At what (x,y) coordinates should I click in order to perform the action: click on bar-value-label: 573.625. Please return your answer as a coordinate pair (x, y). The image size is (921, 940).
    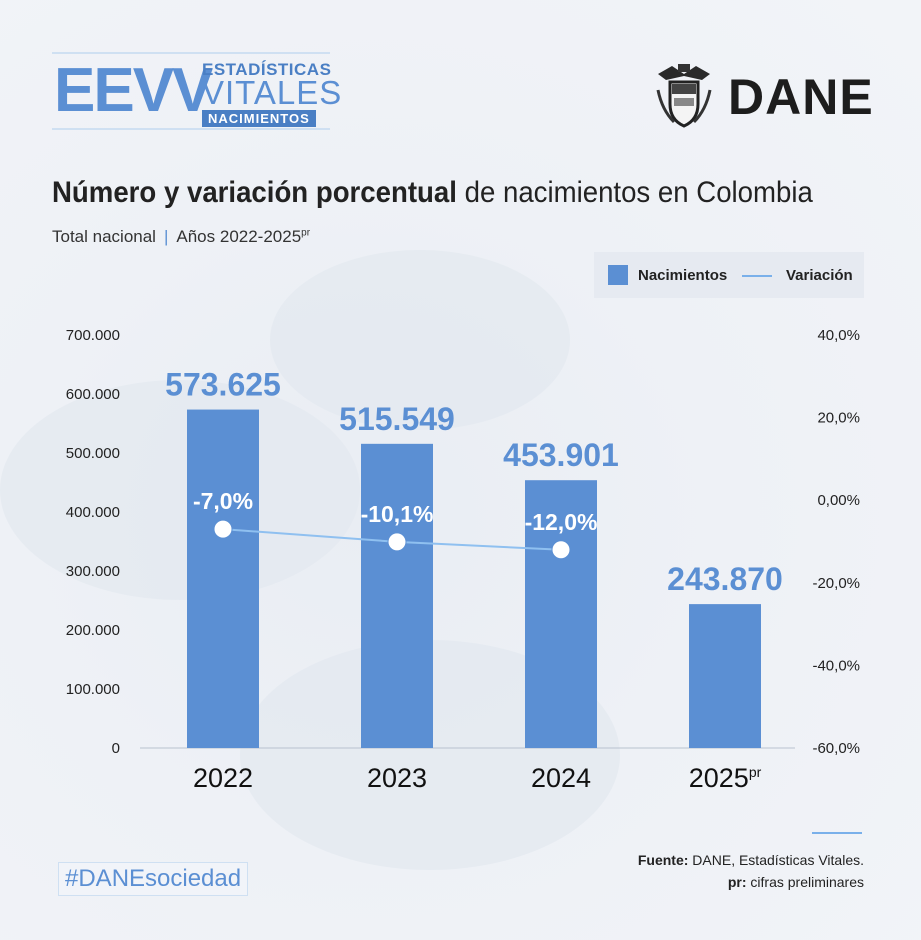
    Looking at the image, I should click on (223, 385).